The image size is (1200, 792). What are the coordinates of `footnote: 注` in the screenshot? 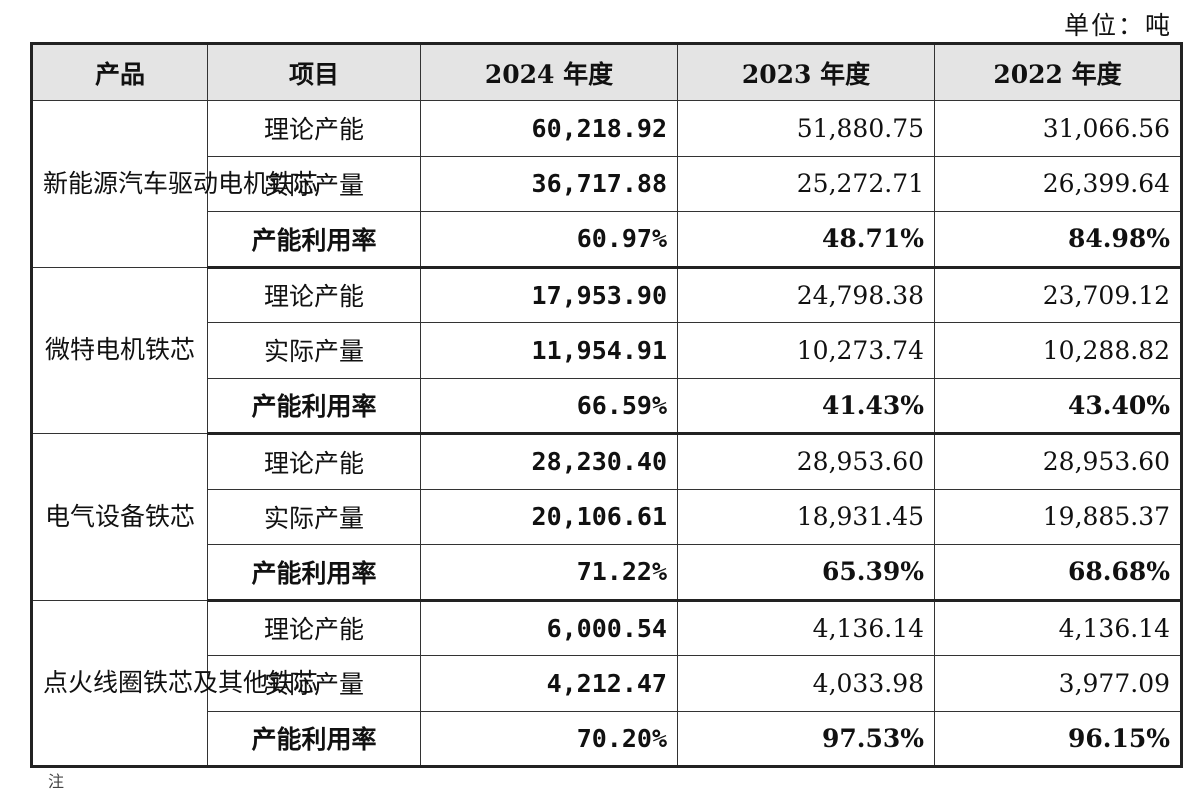 It's located at (56, 781).